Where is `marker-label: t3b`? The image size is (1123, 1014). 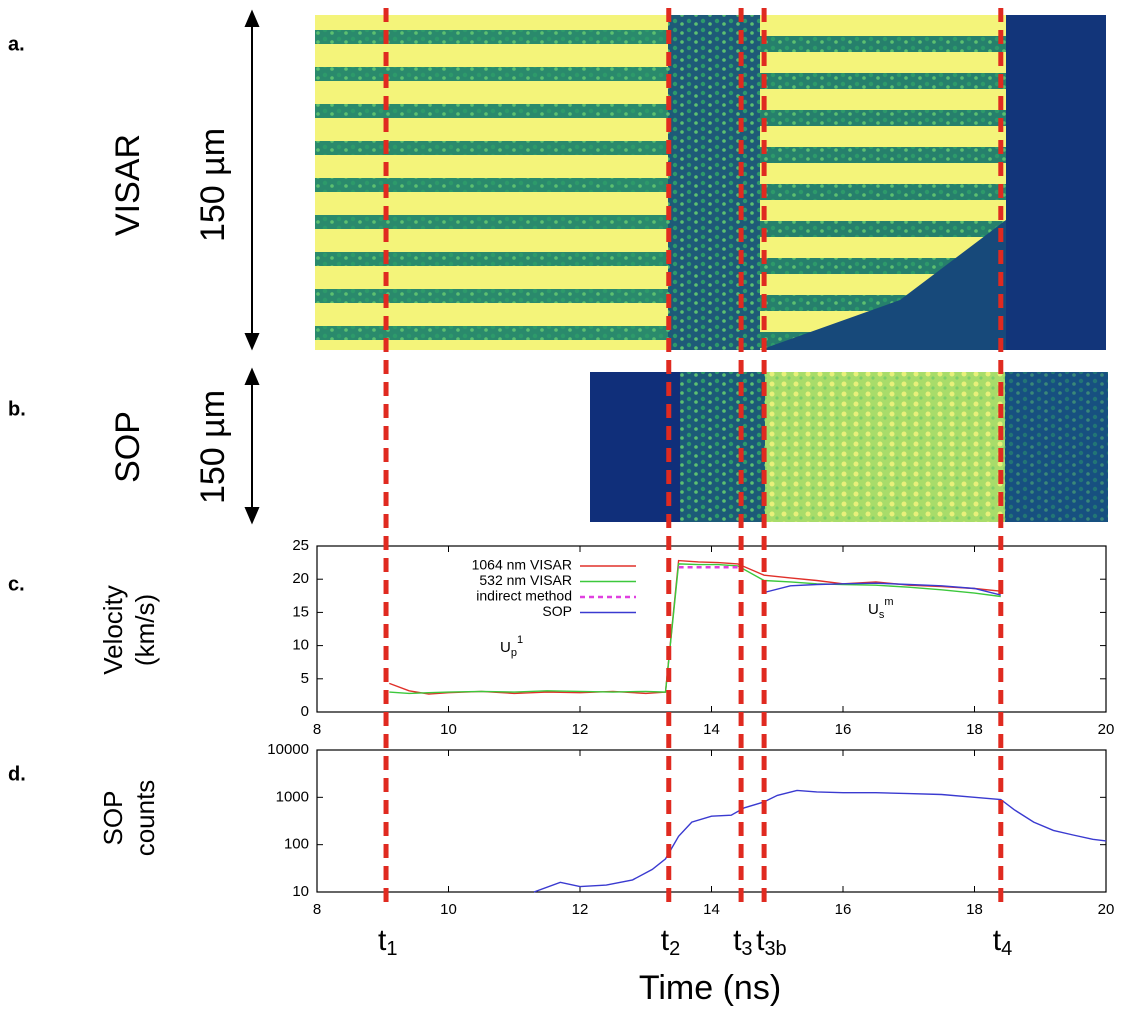
marker-label: t3b is located at coordinates (771, 942).